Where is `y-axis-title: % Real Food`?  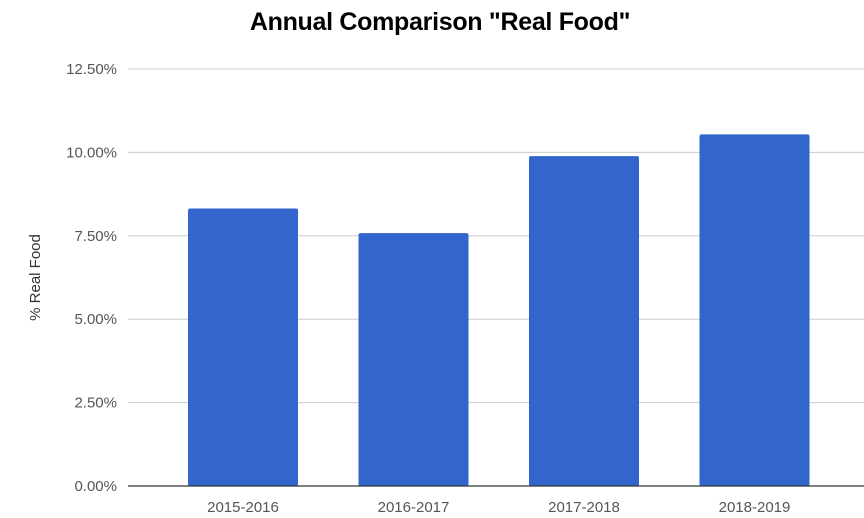 y-axis-title: % Real Food is located at coordinates (35, 277).